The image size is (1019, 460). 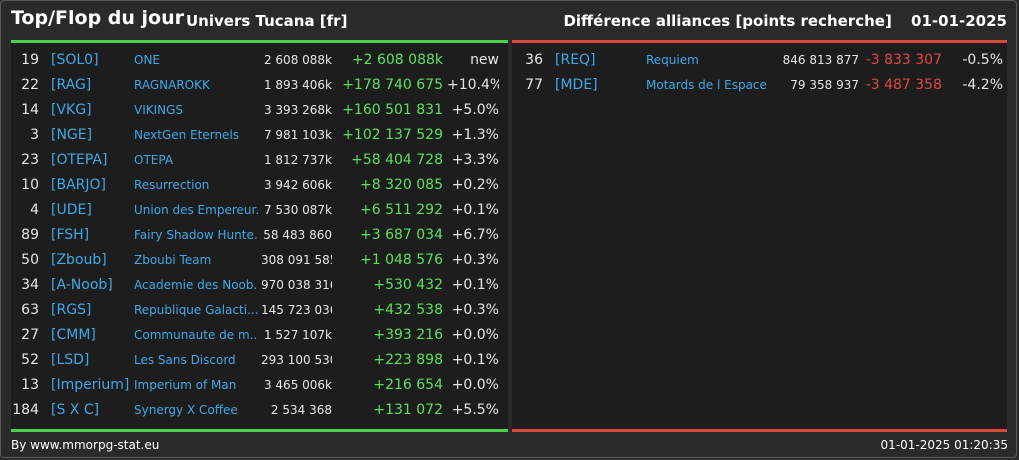 What do you see at coordinates (534, 60) in the screenshot?
I see `rank-cell: 36` at bounding box center [534, 60].